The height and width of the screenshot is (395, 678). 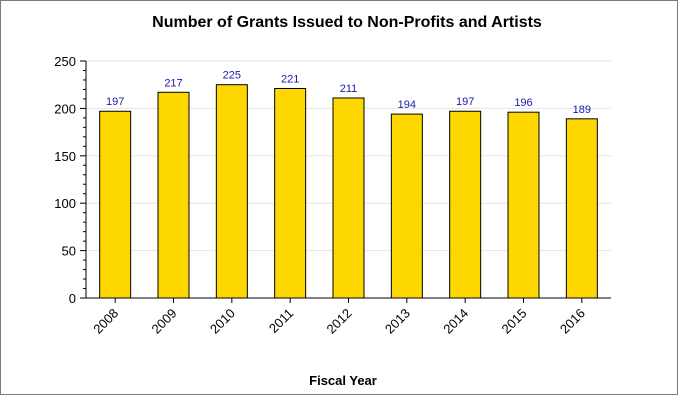 What do you see at coordinates (115, 204) in the screenshot?
I see `bar-2008` at bounding box center [115, 204].